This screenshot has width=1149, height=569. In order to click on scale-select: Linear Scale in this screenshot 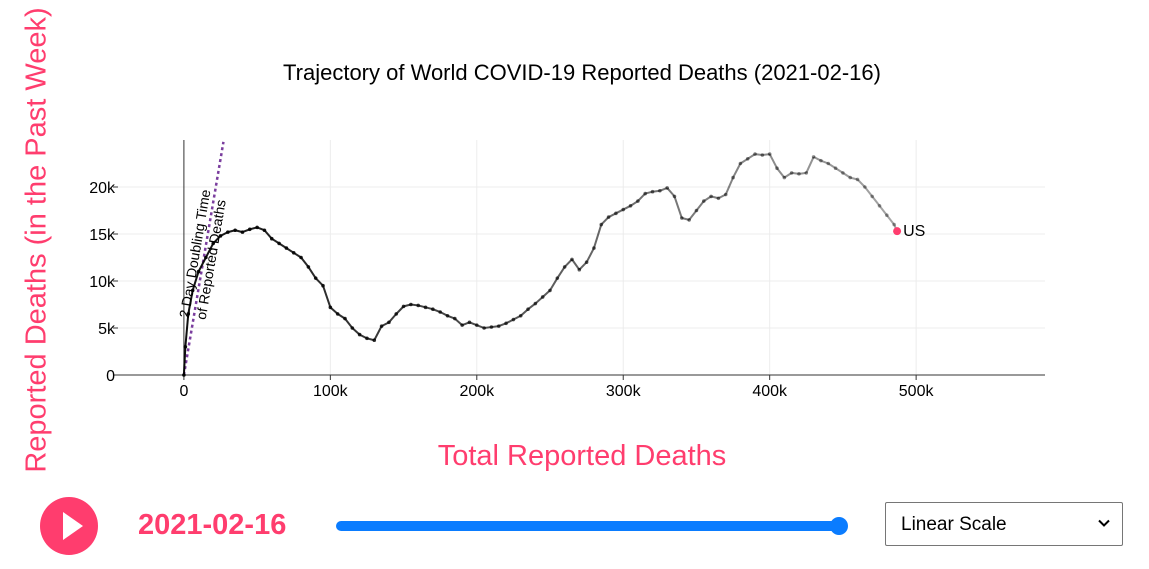, I will do `click(1004, 524)`.